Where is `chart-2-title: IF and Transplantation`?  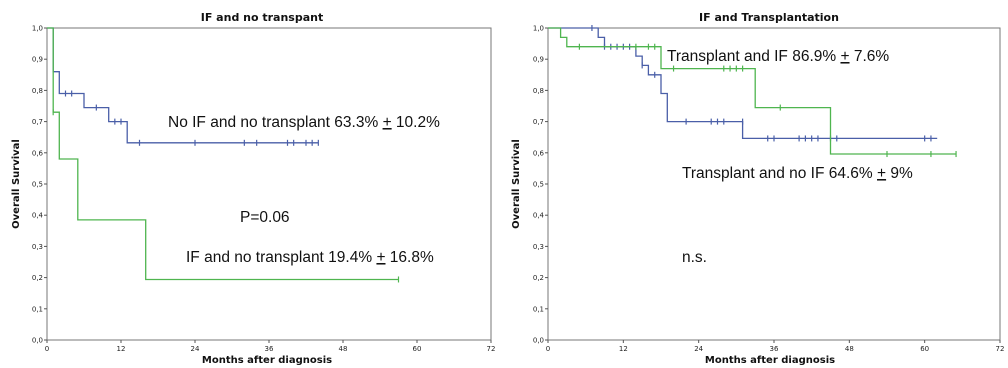
chart-2-title: IF and Transplantation is located at coordinates (769, 17).